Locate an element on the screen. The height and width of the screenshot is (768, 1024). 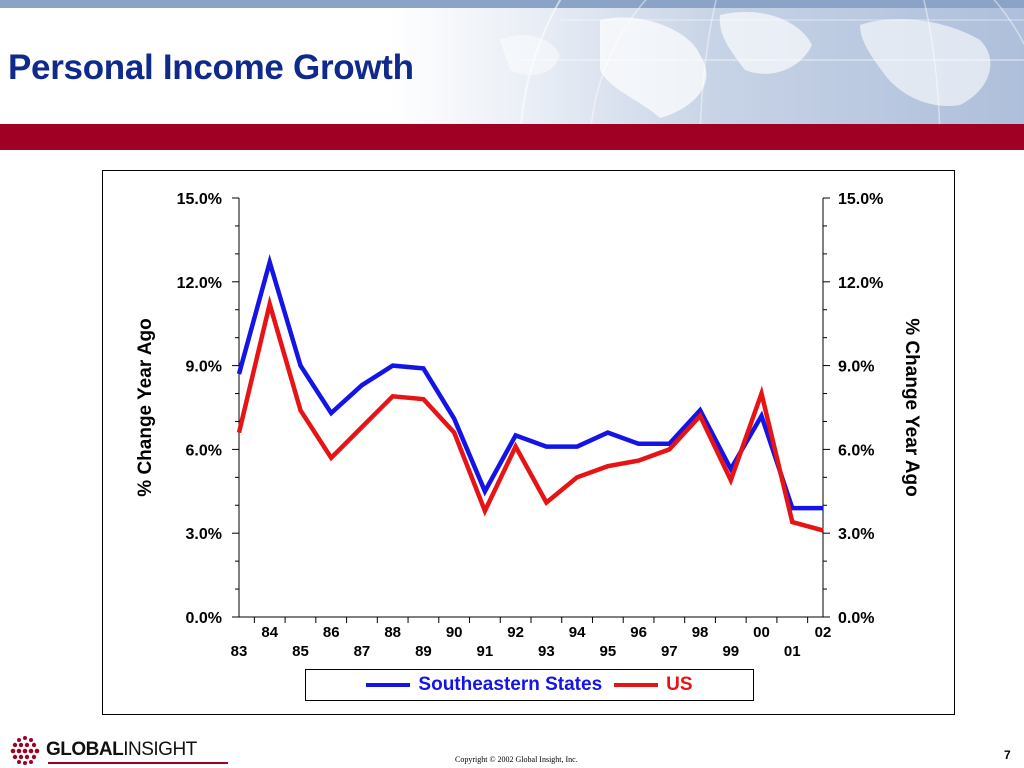
x-tick-label: 88 is located at coordinates (392, 632).